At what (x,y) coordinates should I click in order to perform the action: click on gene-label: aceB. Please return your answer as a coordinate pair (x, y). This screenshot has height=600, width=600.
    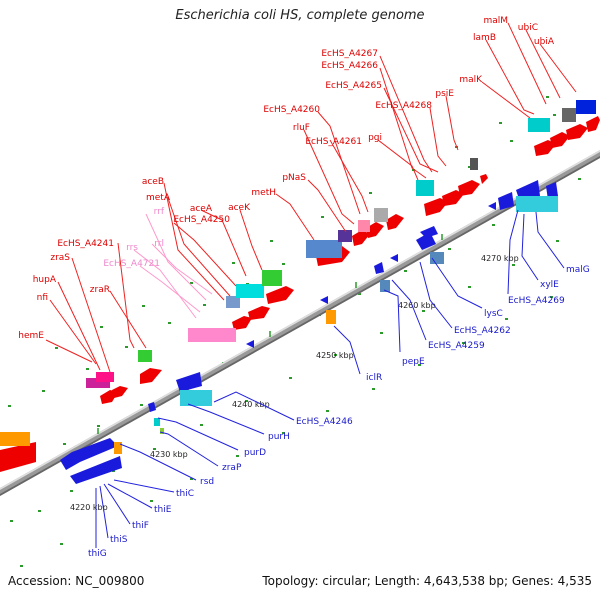
    Looking at the image, I should click on (153, 182).